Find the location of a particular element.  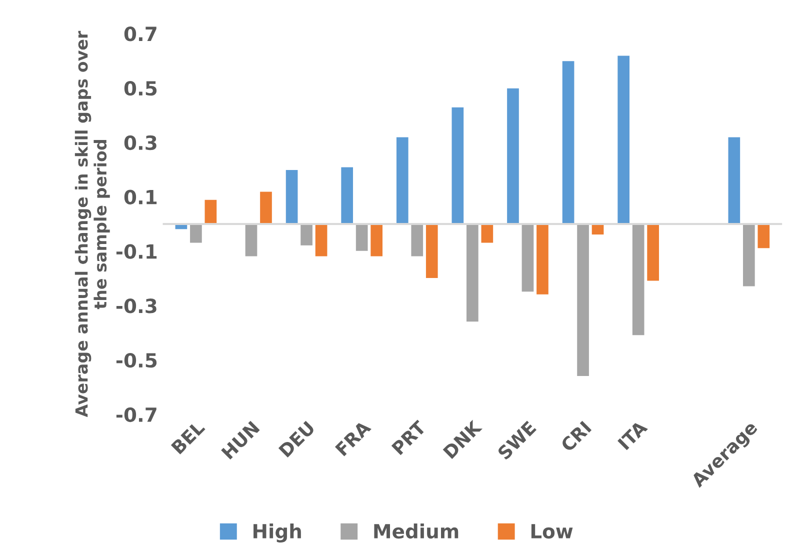

y-tick-label: -0.1 is located at coordinates (136, 251).